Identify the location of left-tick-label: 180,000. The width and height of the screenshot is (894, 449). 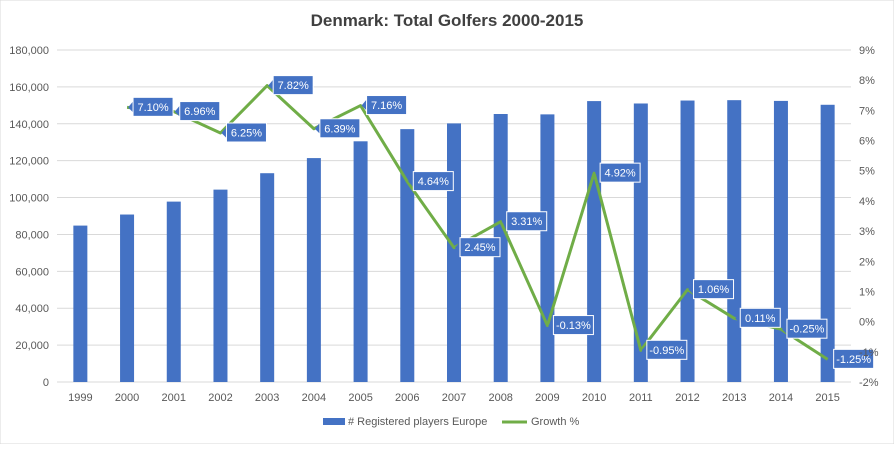
(29, 51).